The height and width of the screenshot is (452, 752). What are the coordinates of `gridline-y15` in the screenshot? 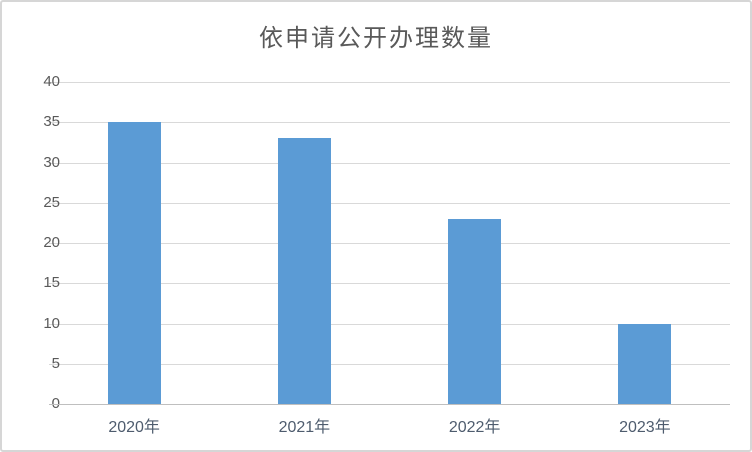 It's located at (389, 284).